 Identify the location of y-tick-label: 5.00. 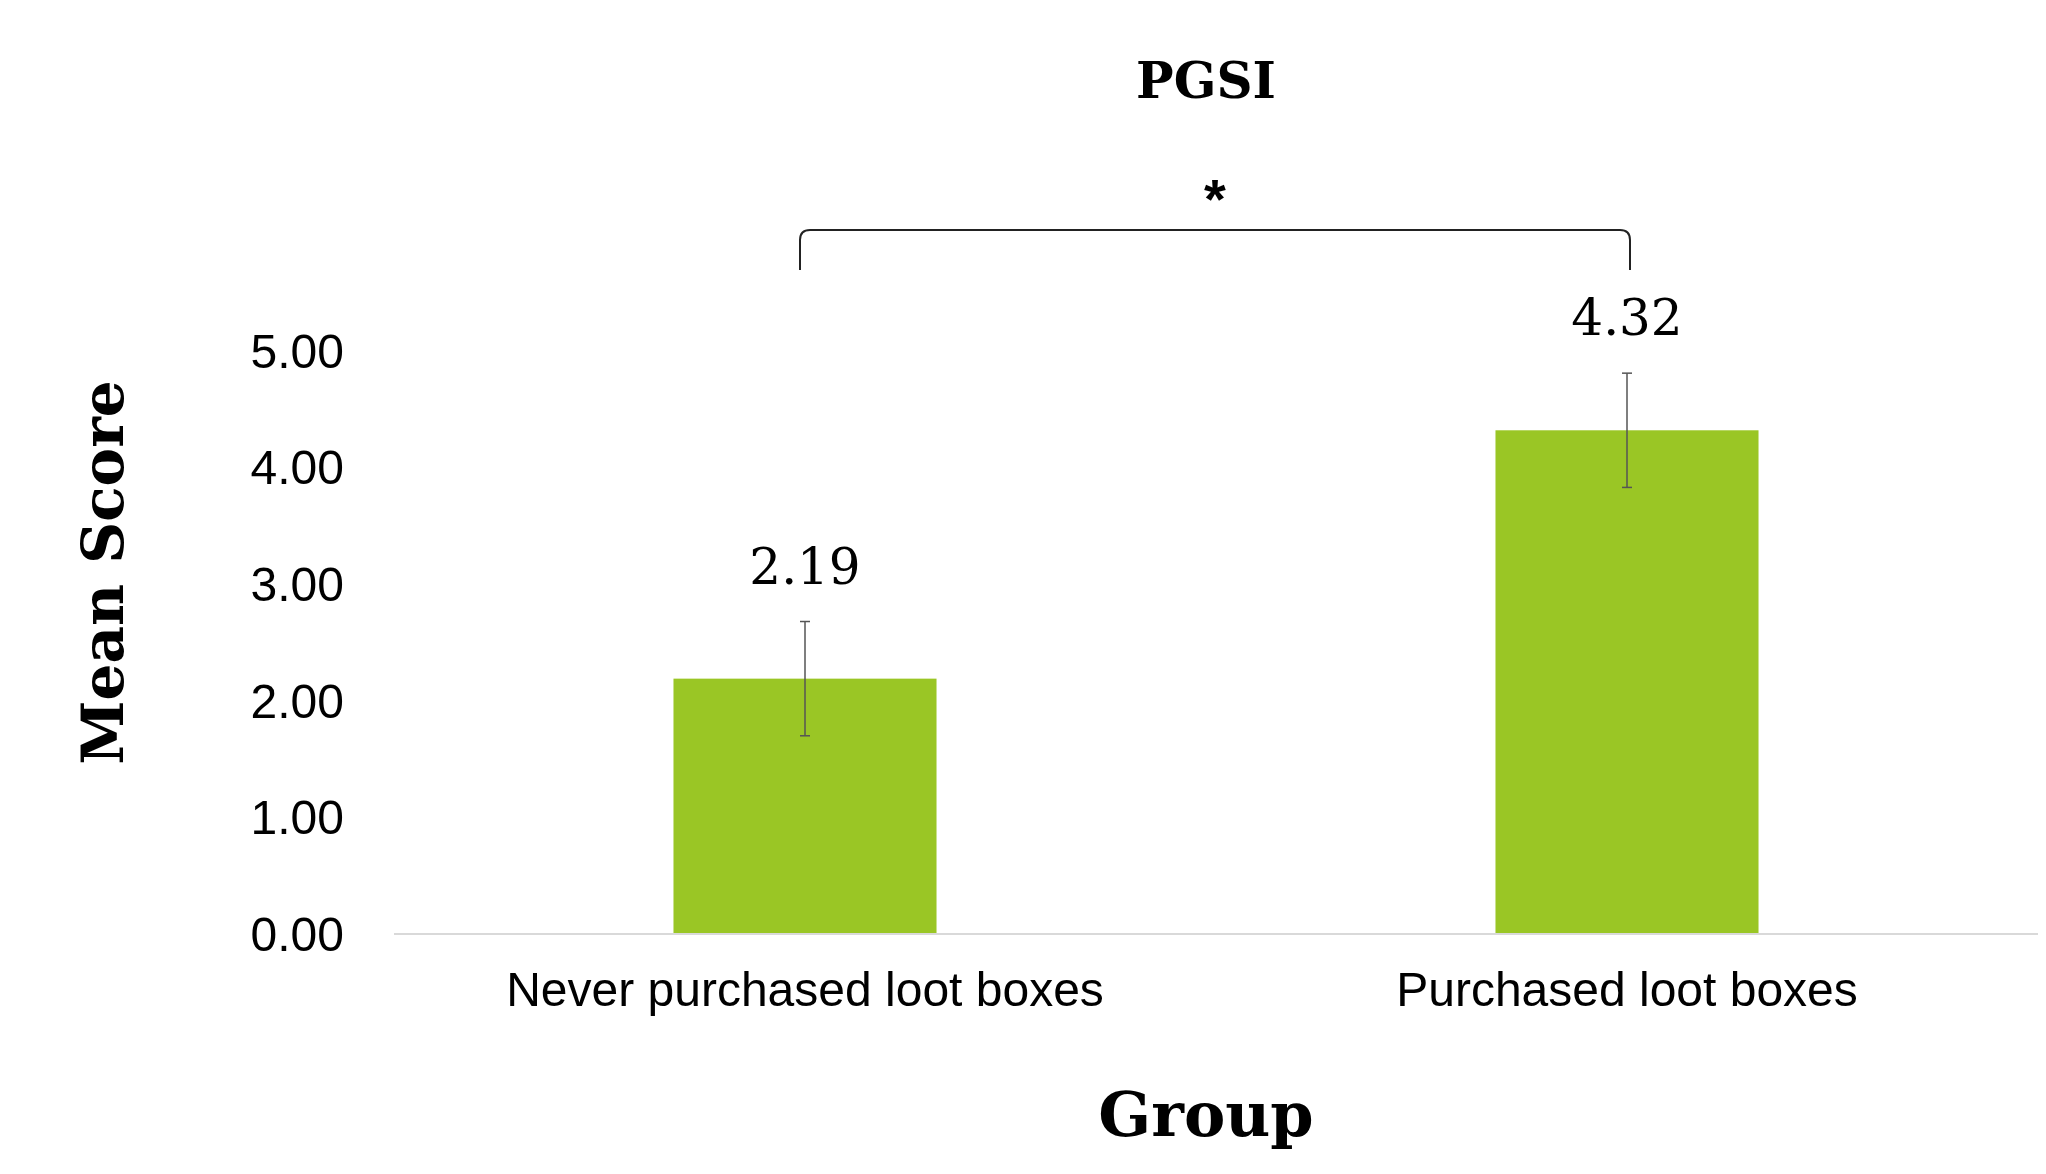
(297, 351).